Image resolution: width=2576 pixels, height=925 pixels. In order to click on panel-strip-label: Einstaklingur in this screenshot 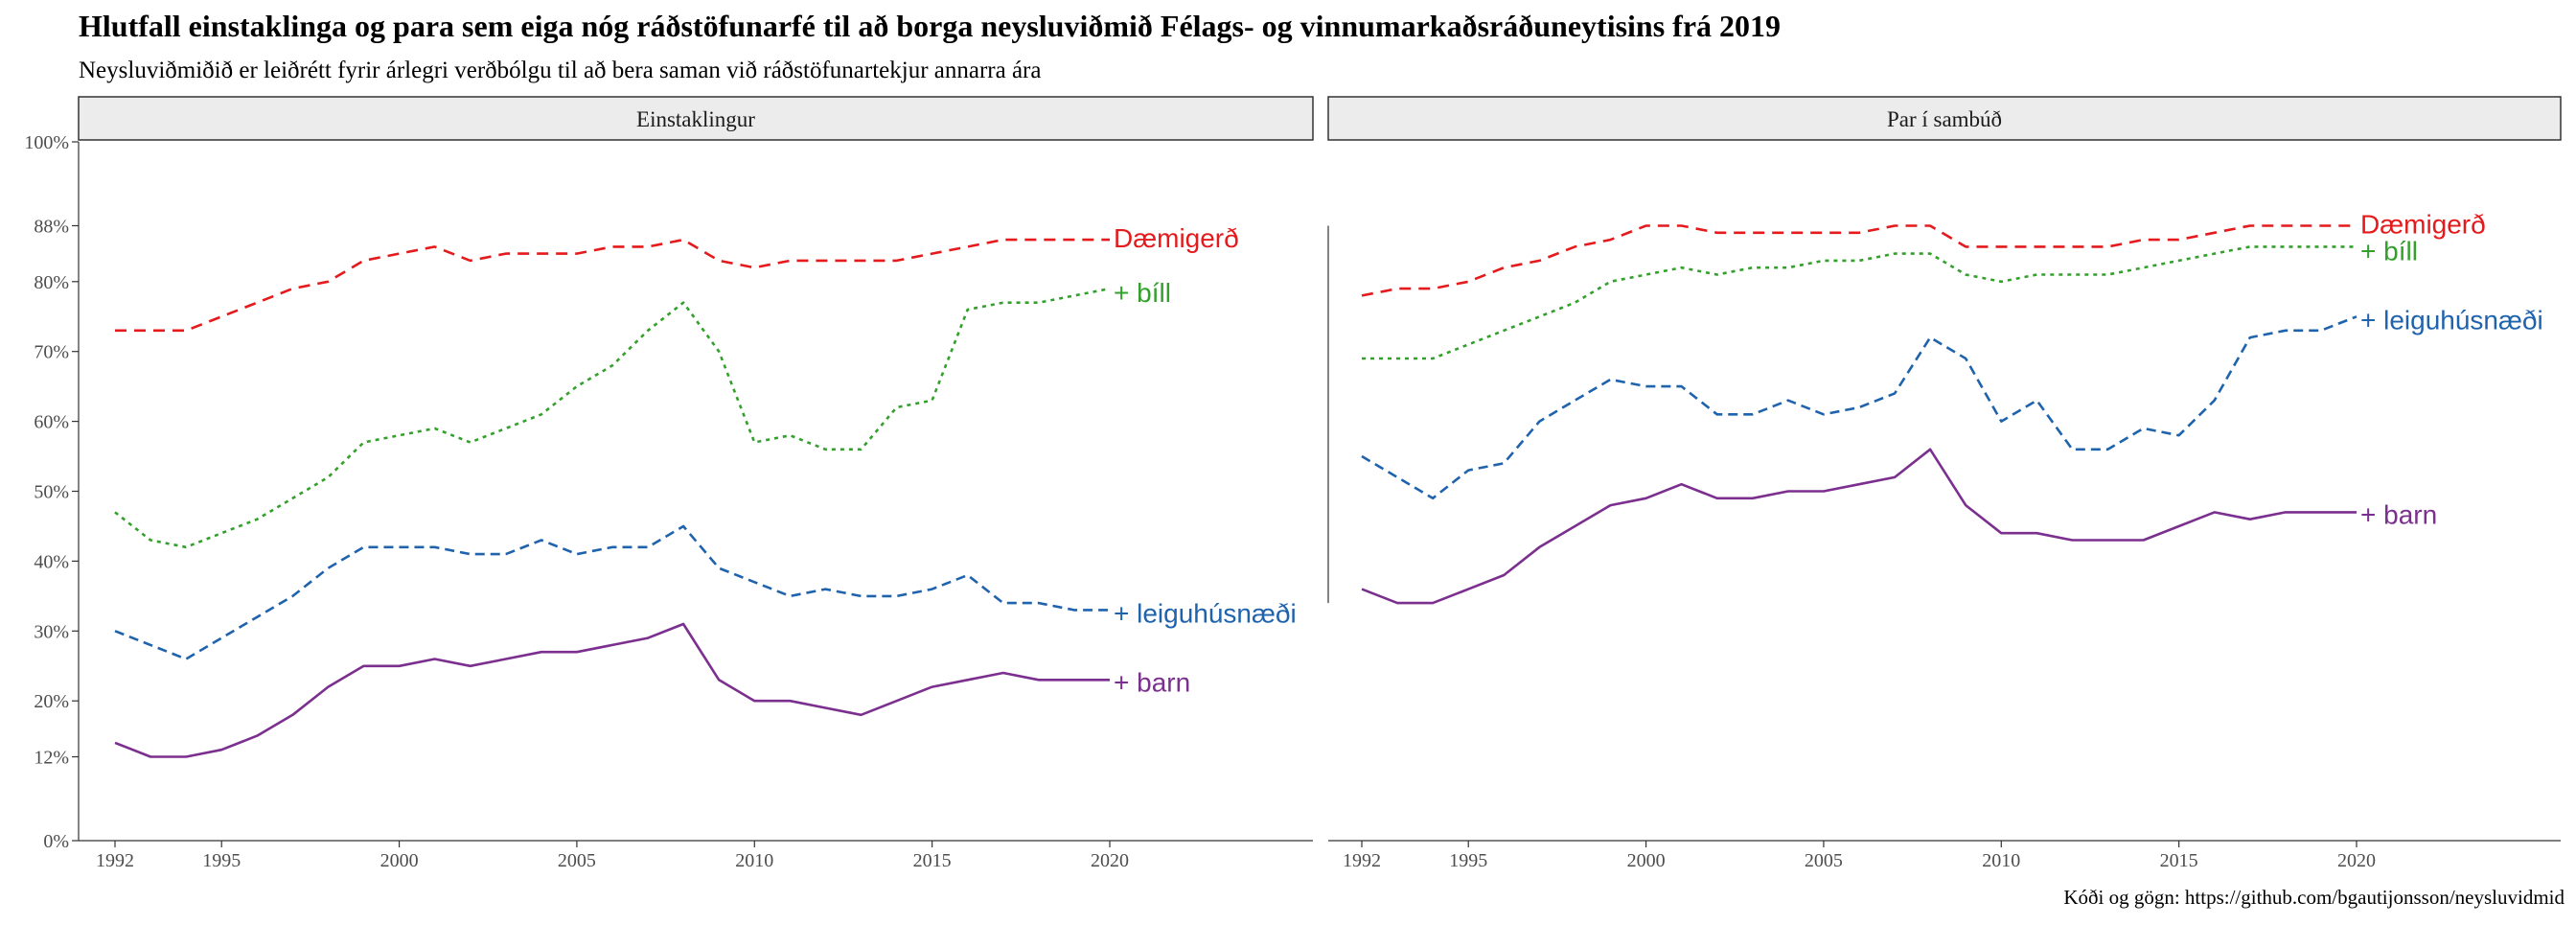, I will do `click(695, 119)`.